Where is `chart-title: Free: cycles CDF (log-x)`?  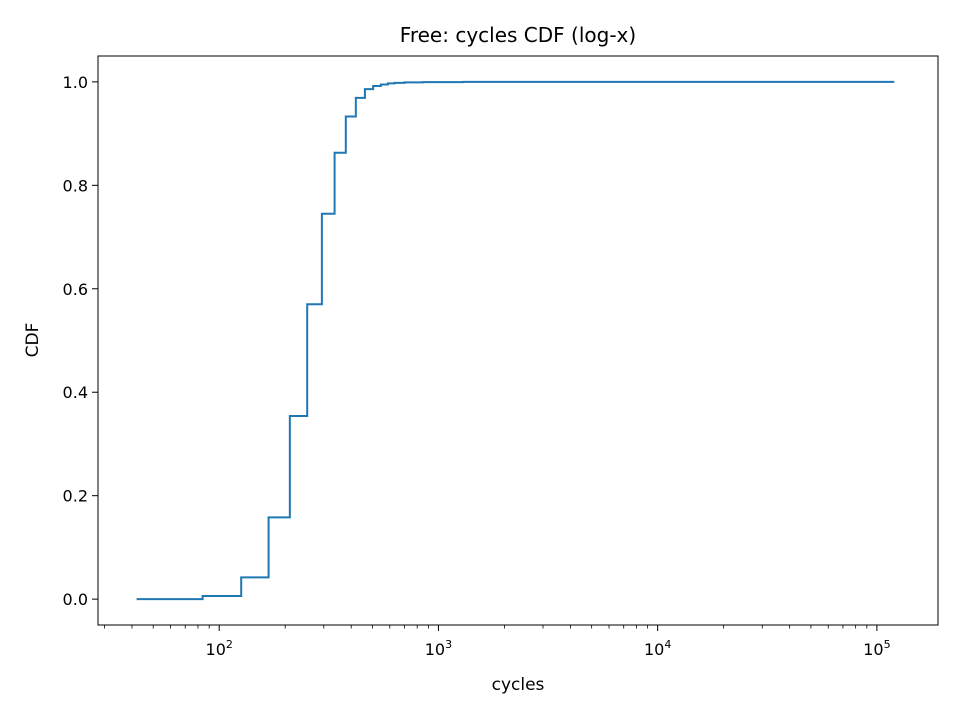
chart-title: Free: cycles CDF (log-x) is located at coordinates (518, 35).